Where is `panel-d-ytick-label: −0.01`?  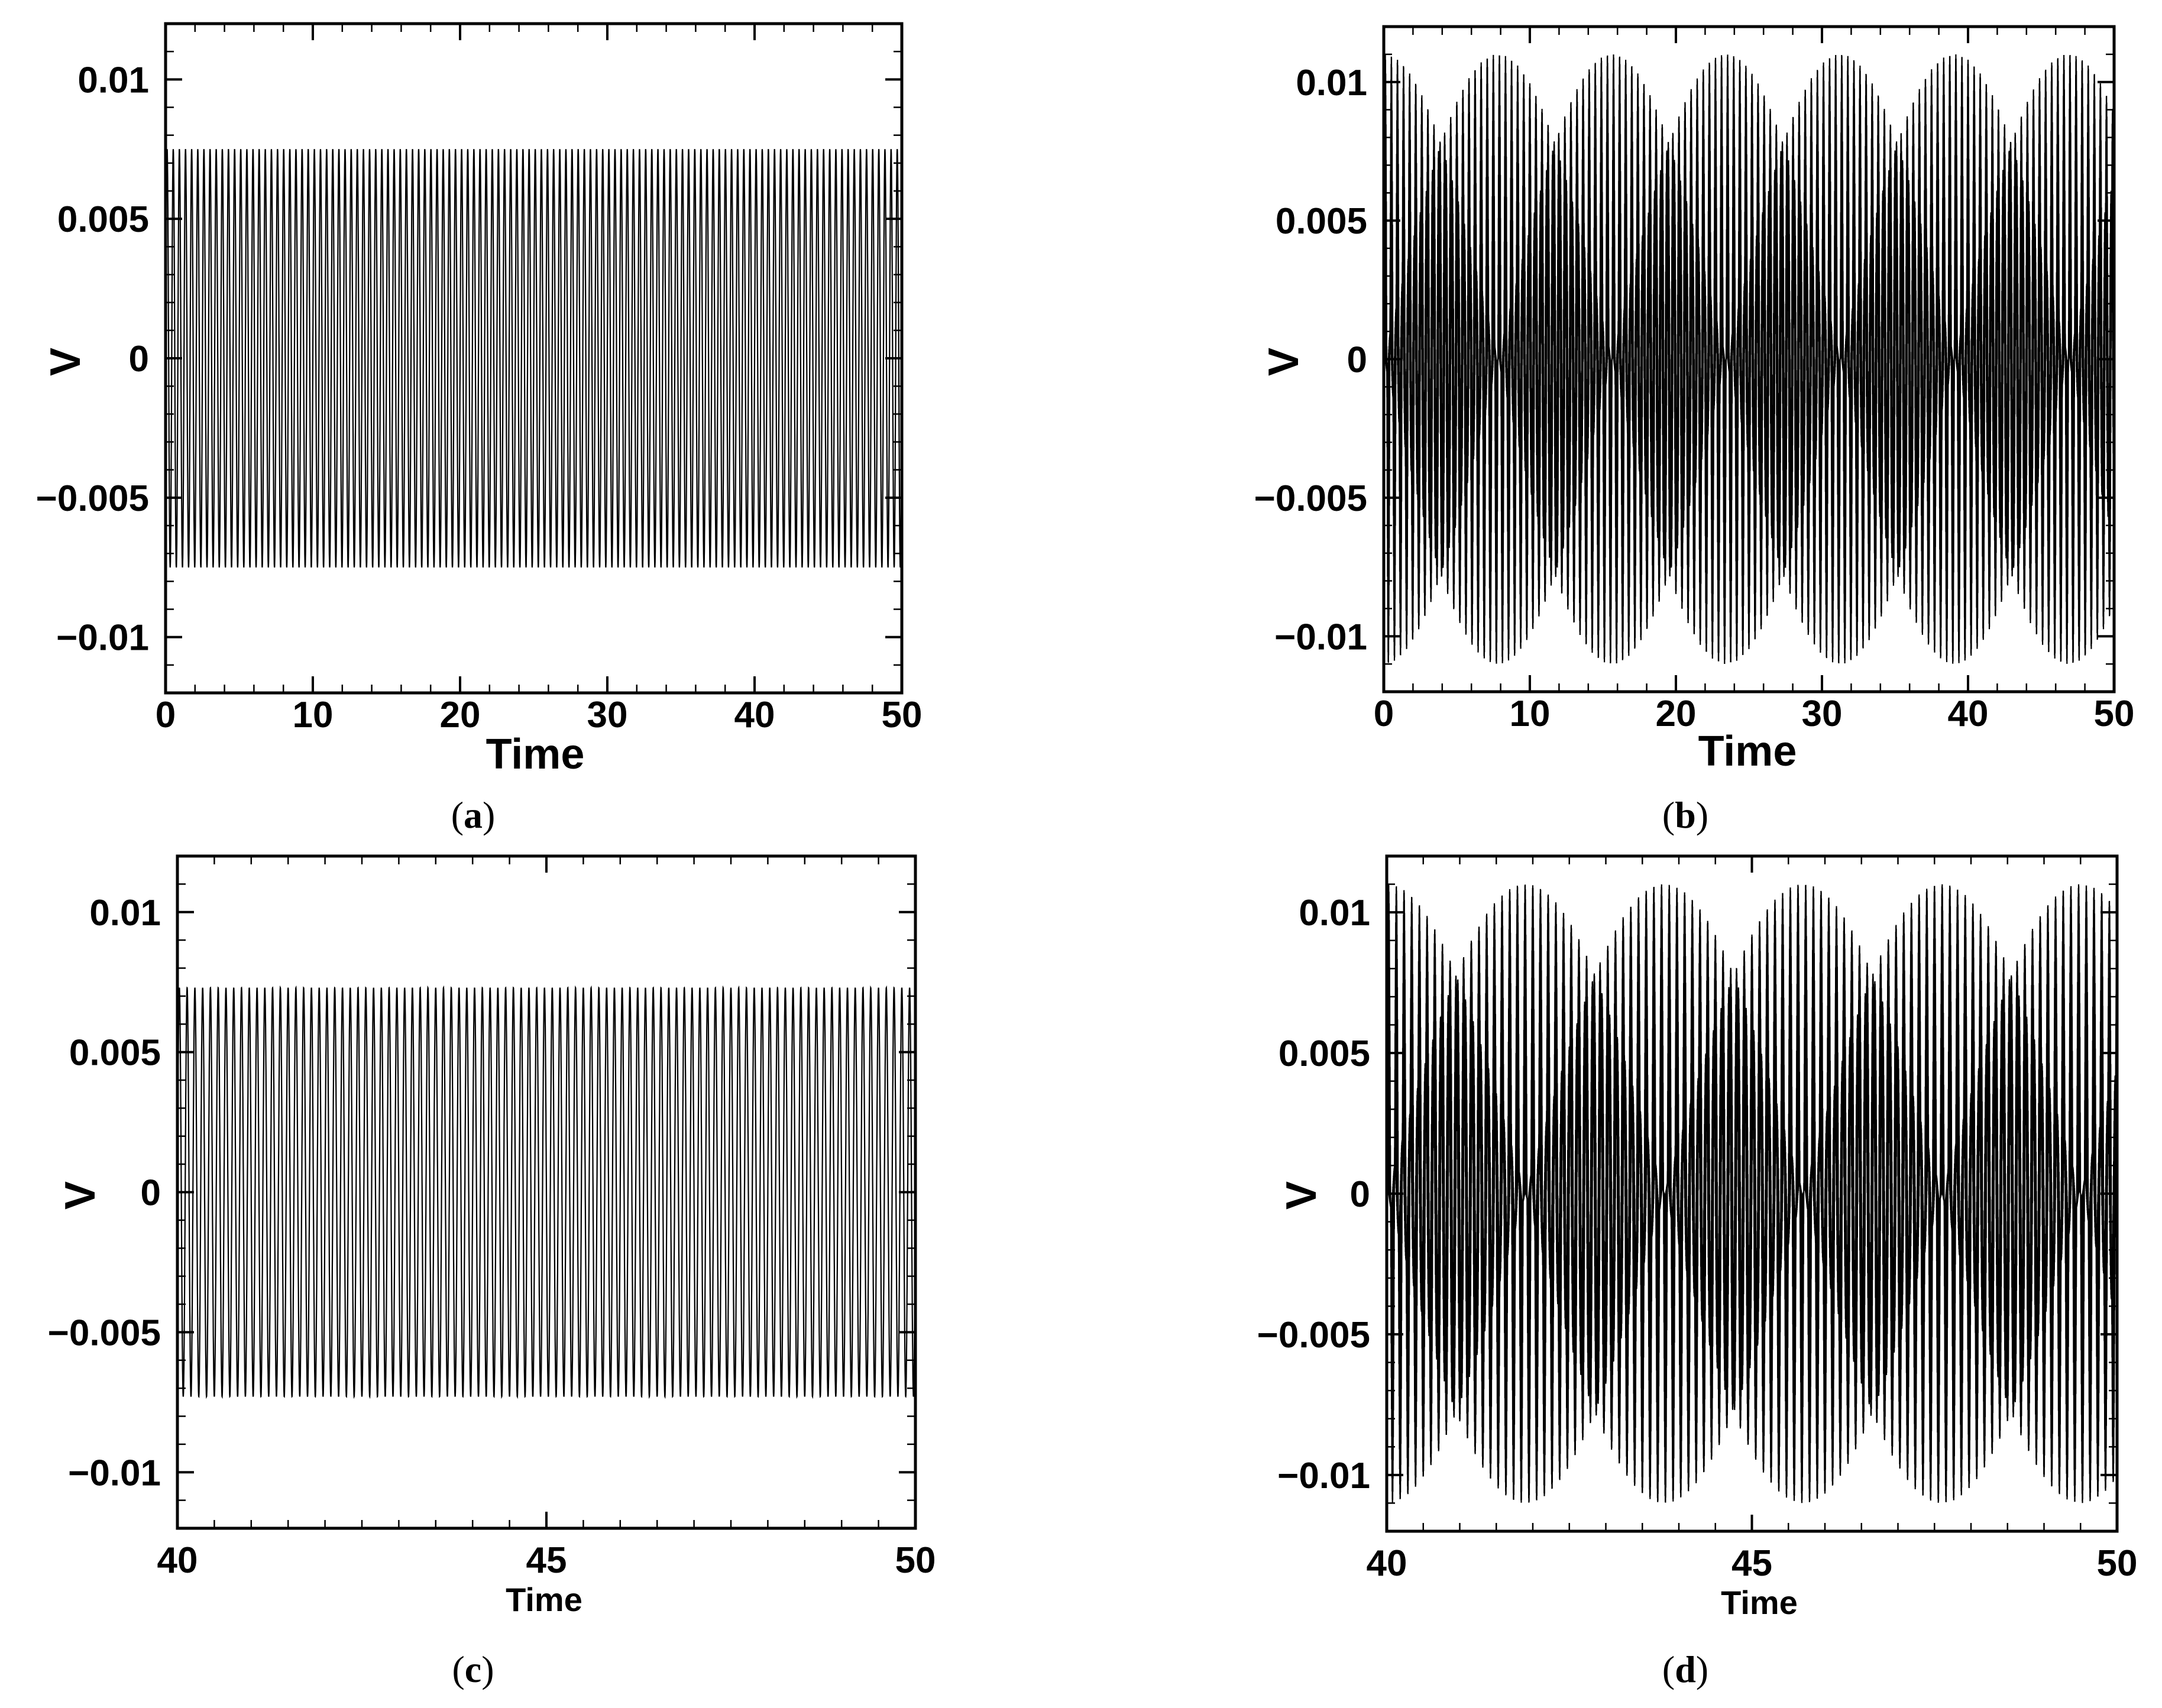 panel-d-ytick-label: −0.01 is located at coordinates (1323, 1476).